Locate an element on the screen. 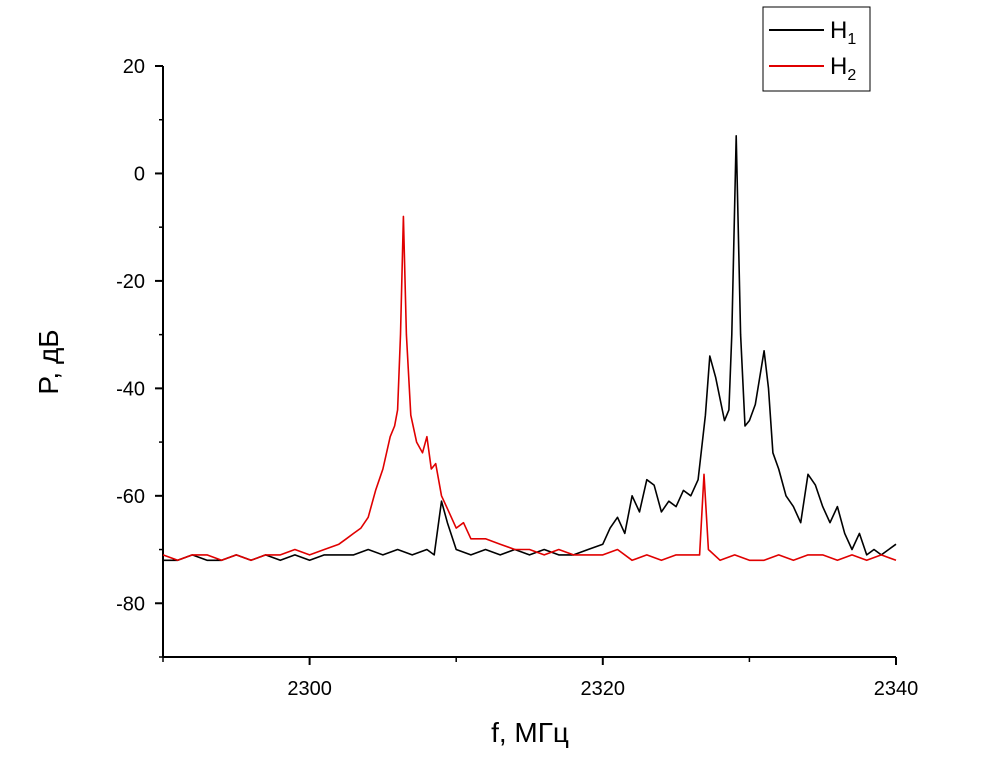 The image size is (988, 769). y-tick-label: -60 is located at coordinates (130, 497).